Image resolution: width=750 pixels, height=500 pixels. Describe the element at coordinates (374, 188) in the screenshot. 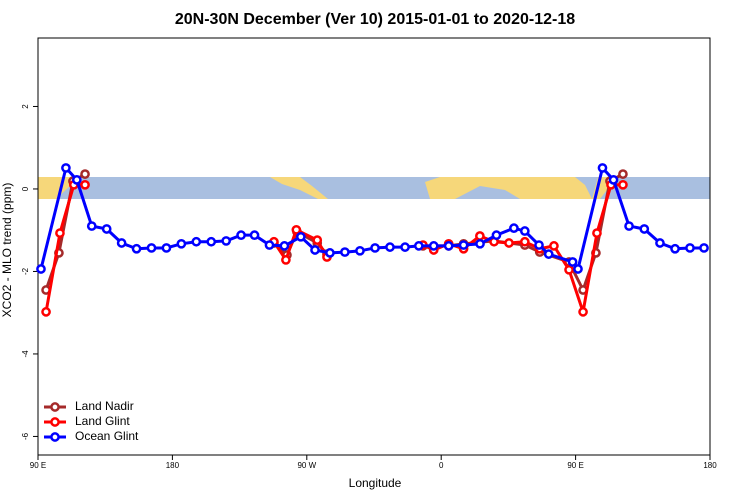

I see `map-strip` at that location.